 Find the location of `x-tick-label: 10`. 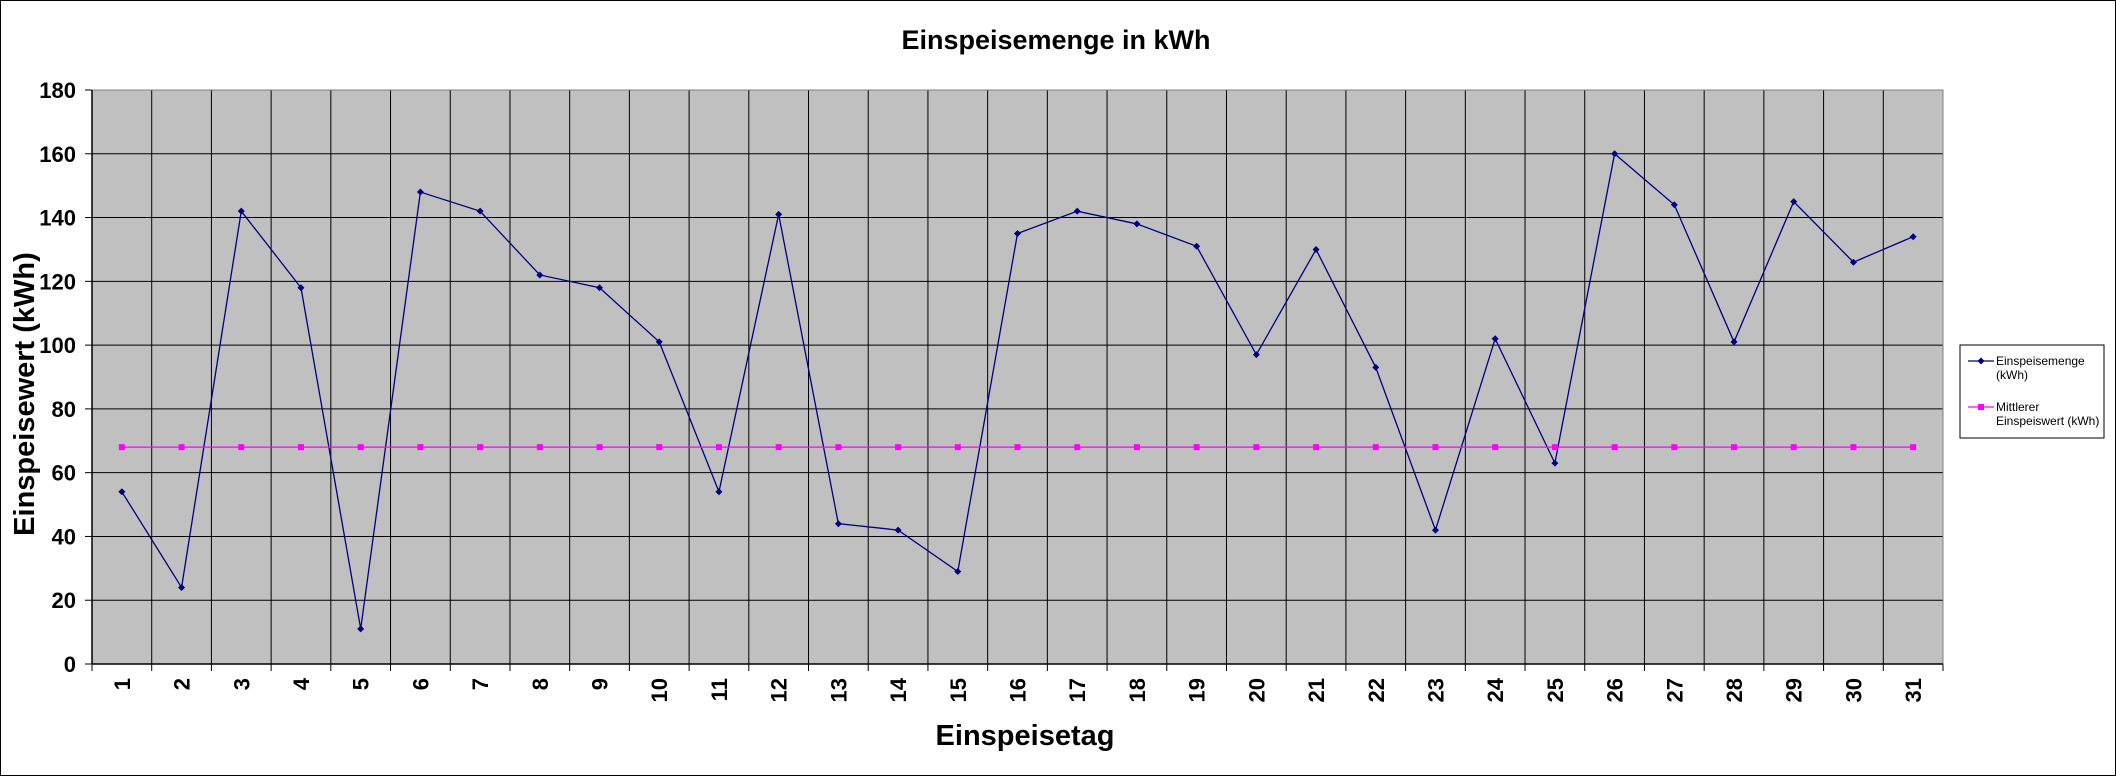

x-tick-label: 10 is located at coordinates (659, 690).